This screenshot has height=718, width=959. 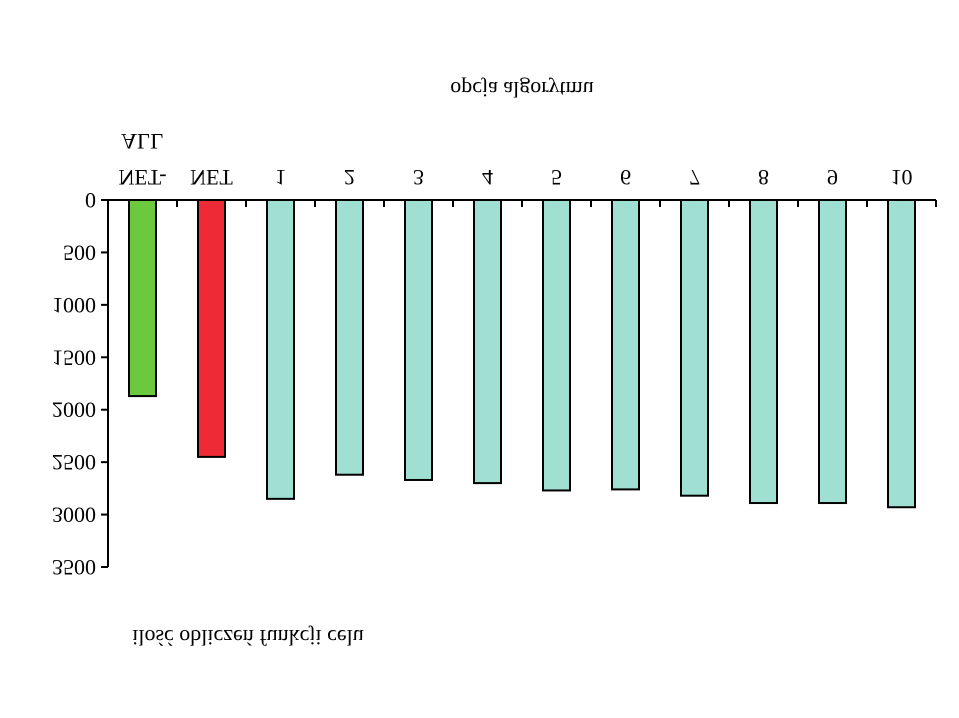 I want to click on x-category-label: 2, so click(x=349, y=177).